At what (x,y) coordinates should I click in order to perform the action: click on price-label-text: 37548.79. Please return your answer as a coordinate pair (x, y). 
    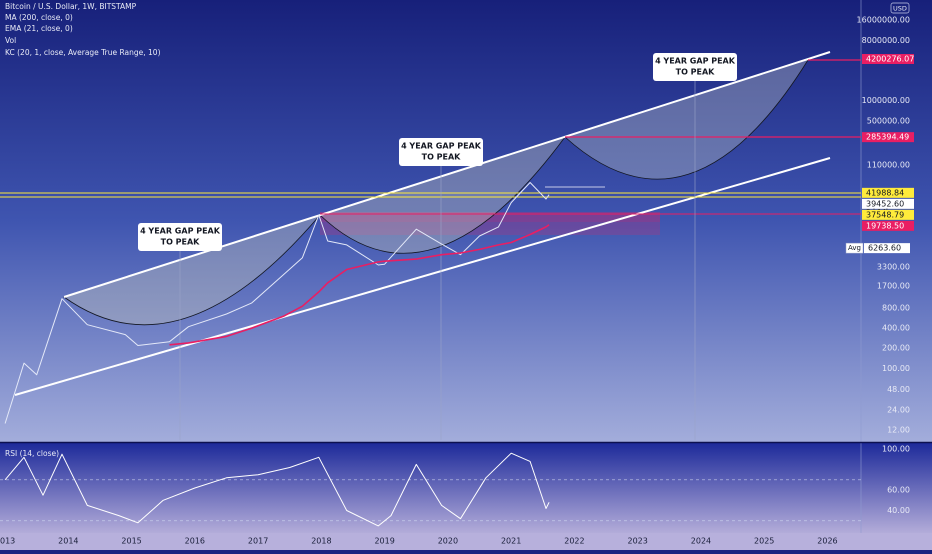
    Looking at the image, I should click on (885, 214).